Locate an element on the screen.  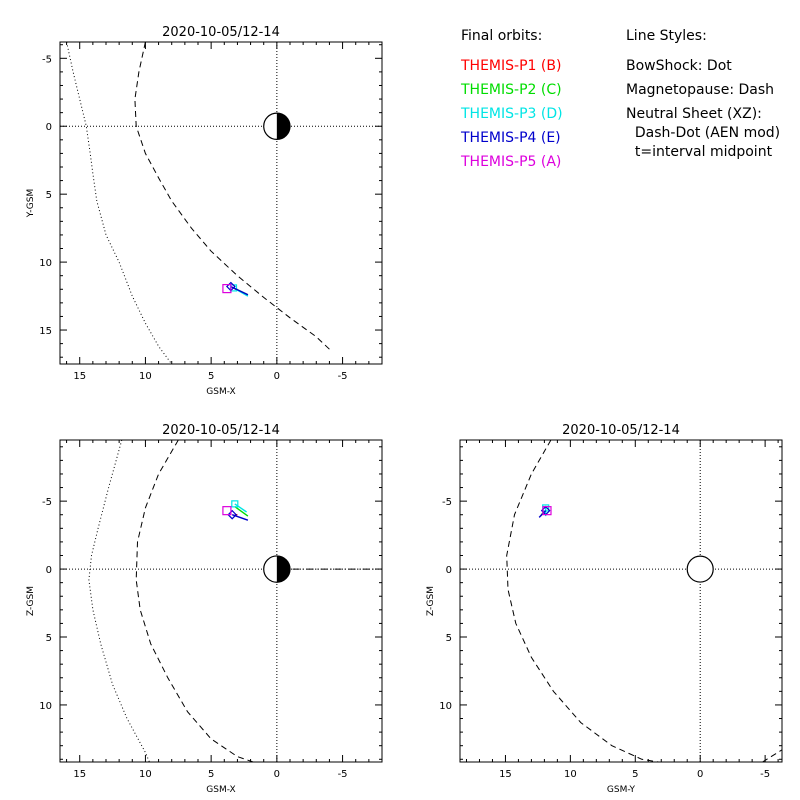
panel-yz-ylabel: Z-GSM is located at coordinates (431, 601).